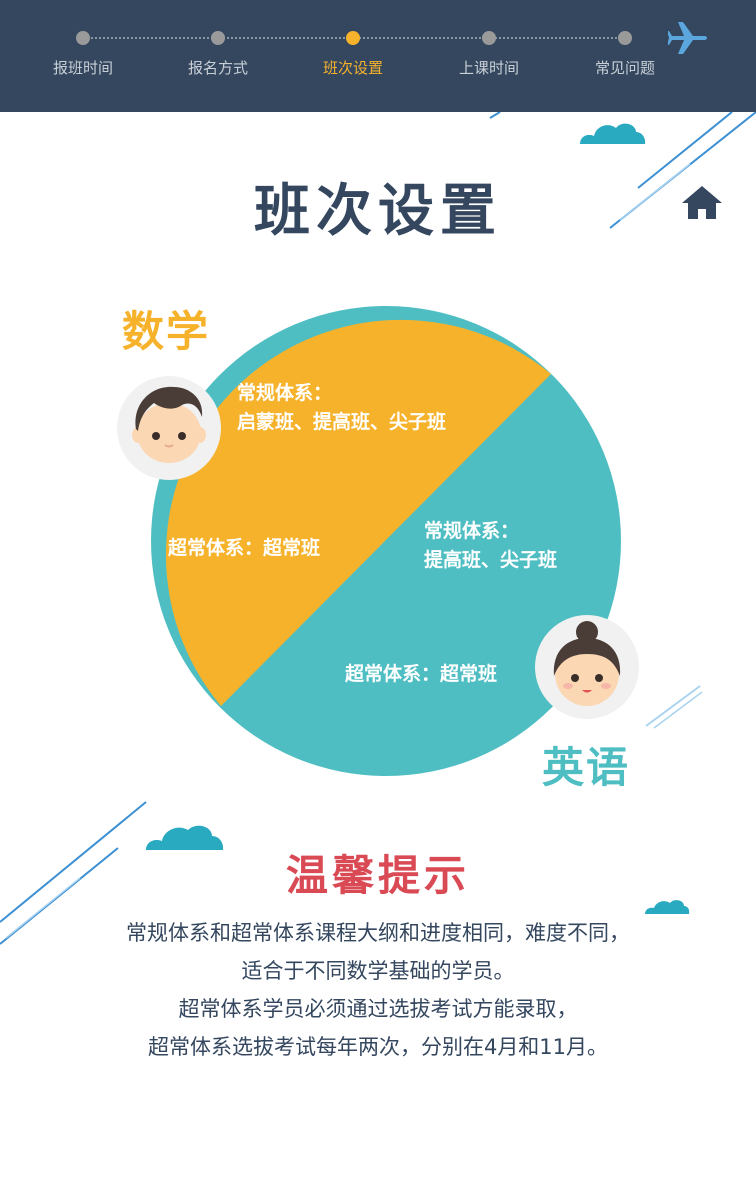 The image size is (756, 1190). What do you see at coordinates (421, 674) in the screenshot?
I see `english-super-classes: 超常体系：超常班` at bounding box center [421, 674].